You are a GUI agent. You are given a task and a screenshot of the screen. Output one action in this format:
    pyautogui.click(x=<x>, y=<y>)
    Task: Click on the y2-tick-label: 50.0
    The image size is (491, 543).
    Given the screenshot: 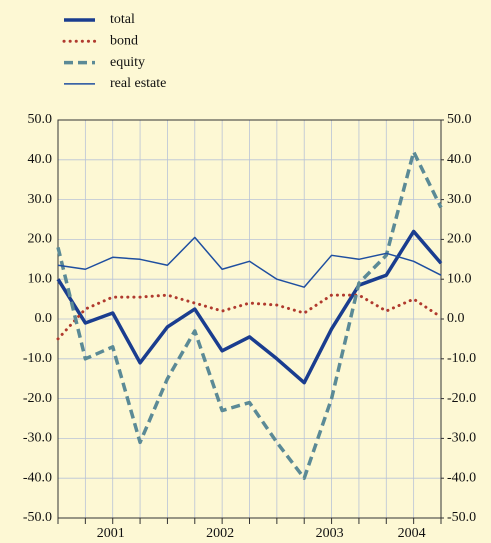 What is the action you would take?
    pyautogui.click(x=459, y=119)
    